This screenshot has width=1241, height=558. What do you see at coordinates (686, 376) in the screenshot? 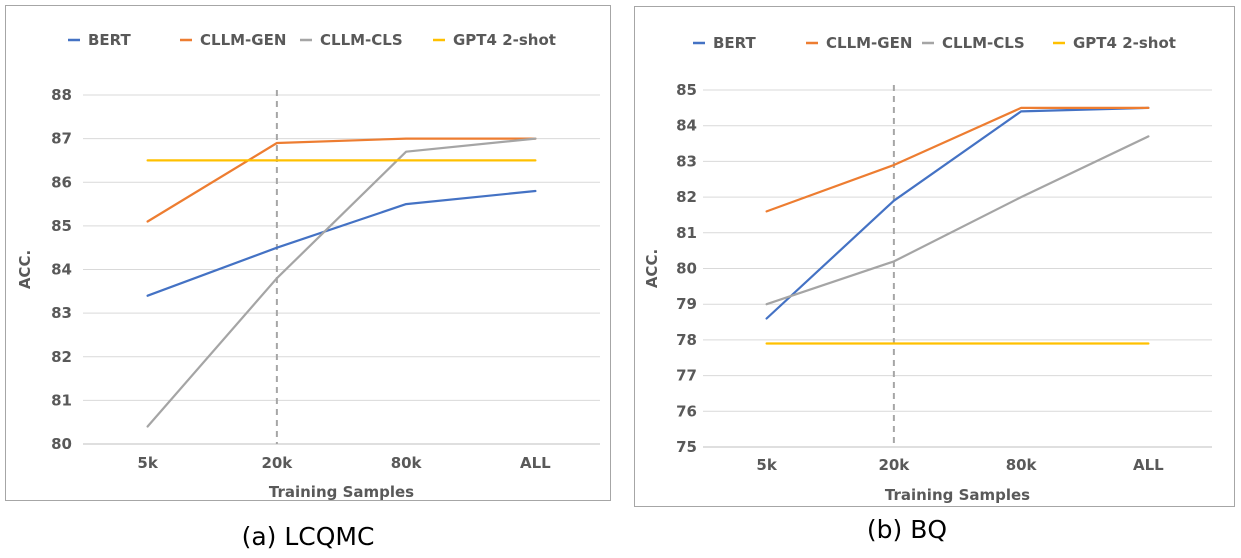
I see `chart2-y-tick-label: 77` at bounding box center [686, 376].